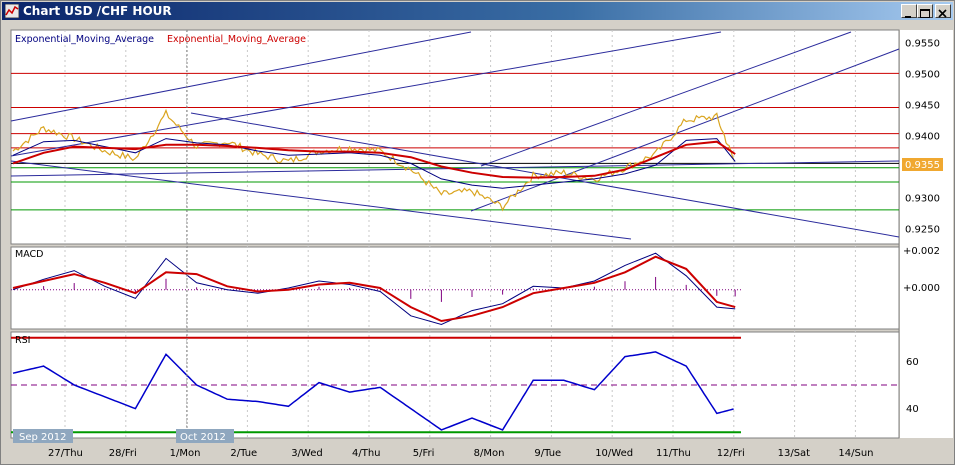  I want to click on x-axis-label: 28/Fri, so click(123, 453).